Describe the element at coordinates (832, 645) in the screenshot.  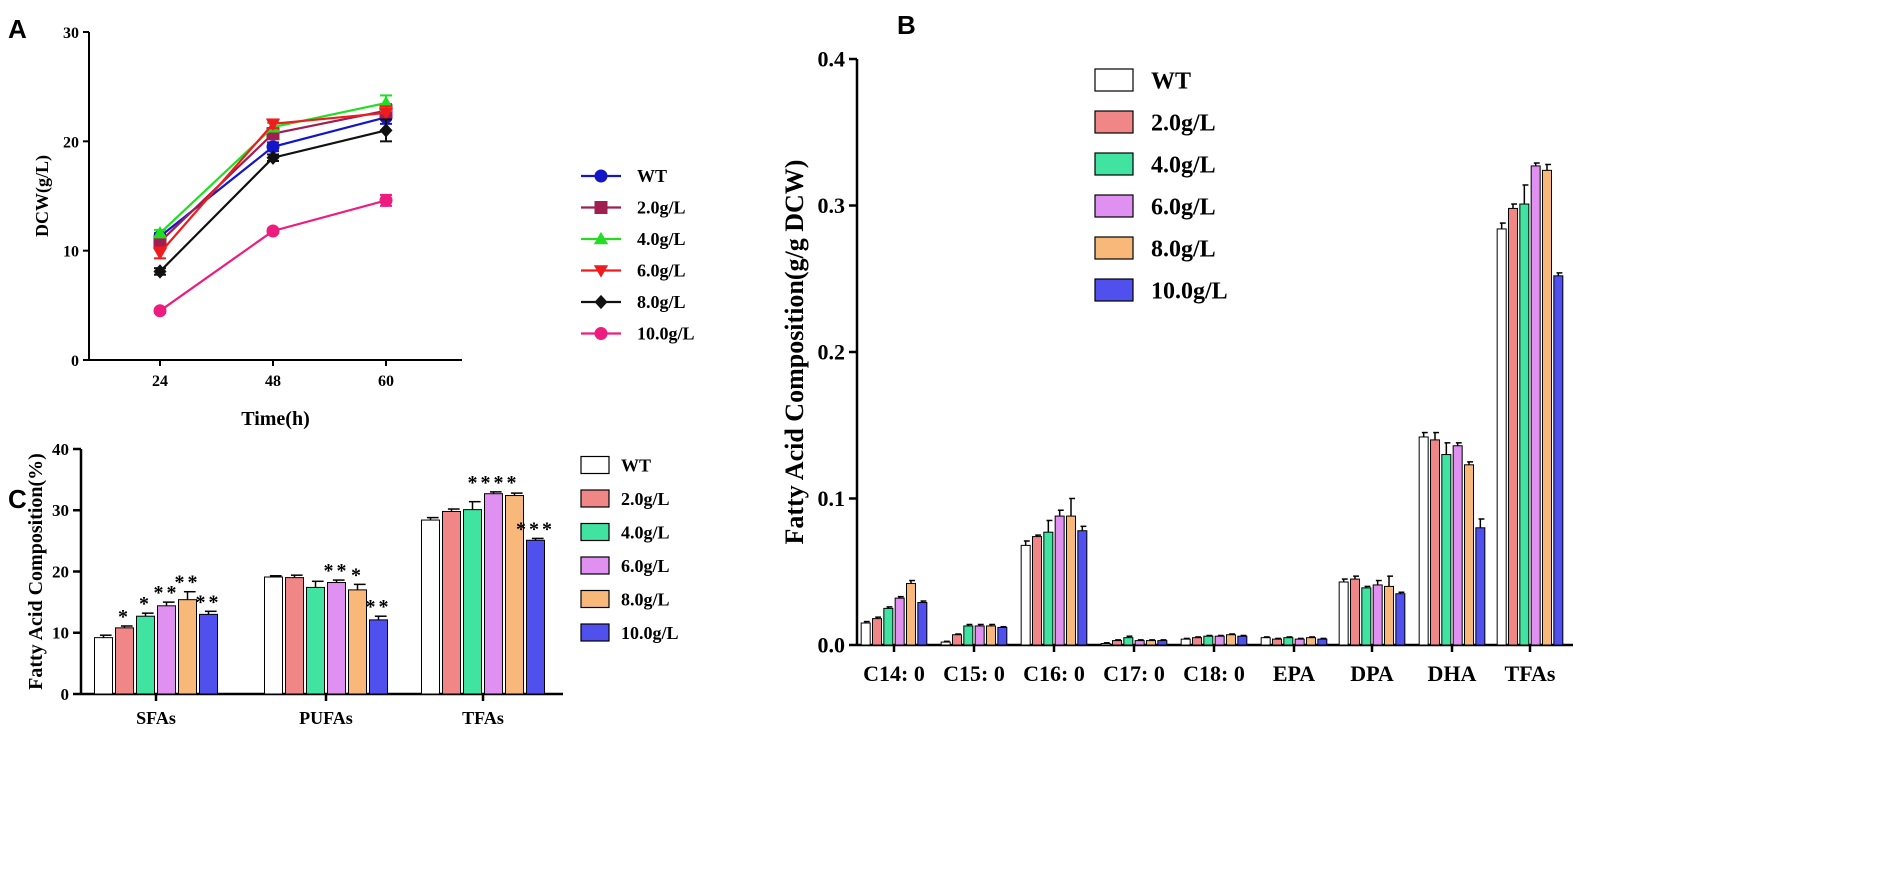
I see `panel-b-y-tick-label: 0.0` at that location.